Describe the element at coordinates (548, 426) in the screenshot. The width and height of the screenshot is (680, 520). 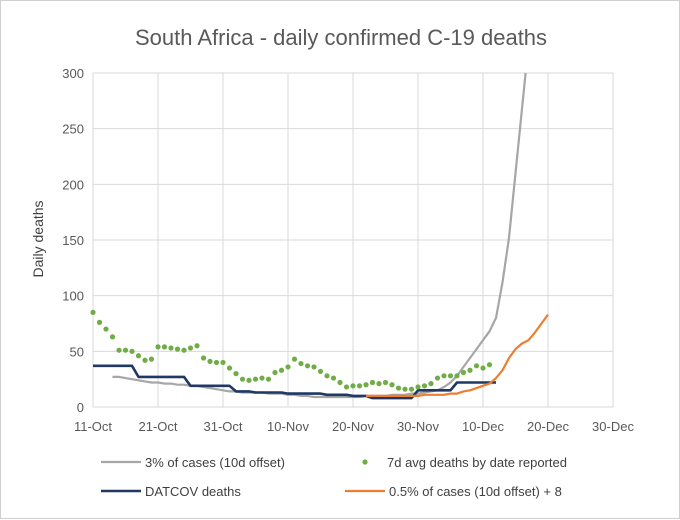
I see `x-tick-label: 20-Dec` at that location.